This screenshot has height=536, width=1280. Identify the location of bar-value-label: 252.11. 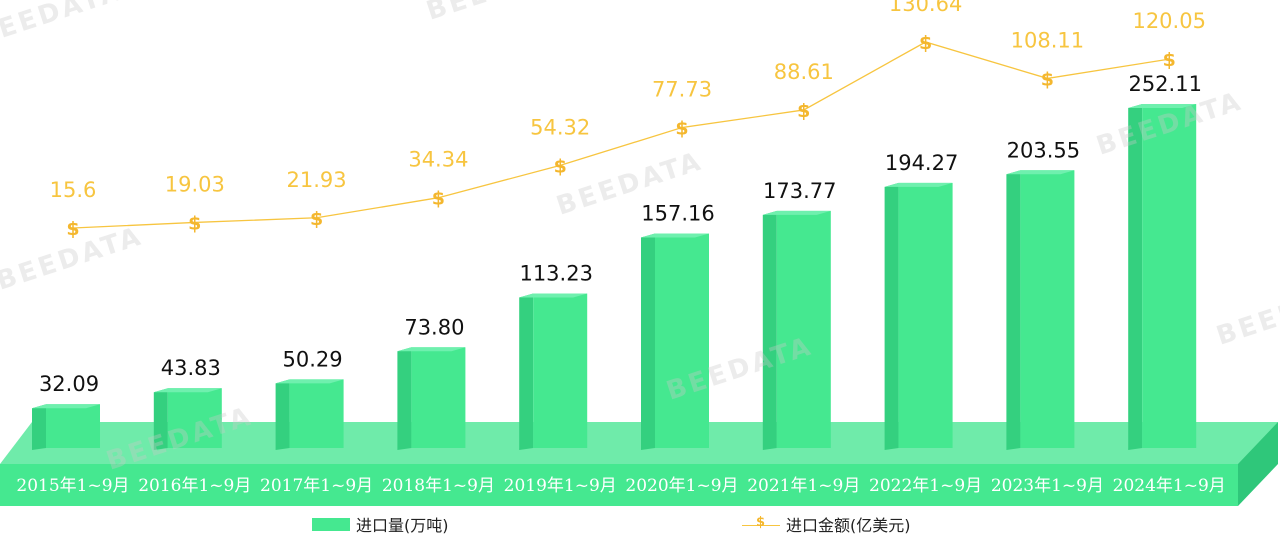
(1164, 84).